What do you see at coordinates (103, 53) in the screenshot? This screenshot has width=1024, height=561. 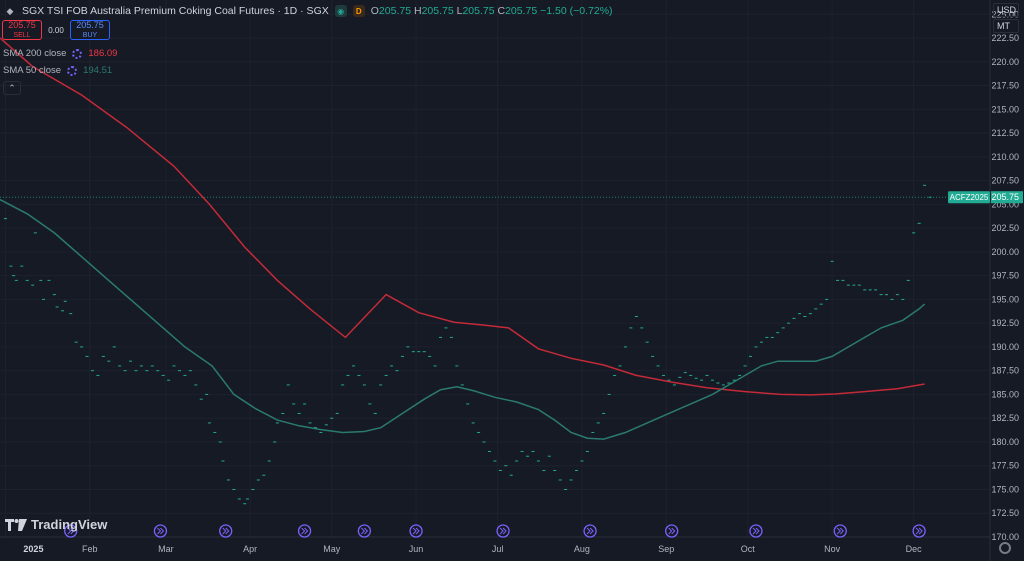 I see `indicator-value: 186.09` at bounding box center [103, 53].